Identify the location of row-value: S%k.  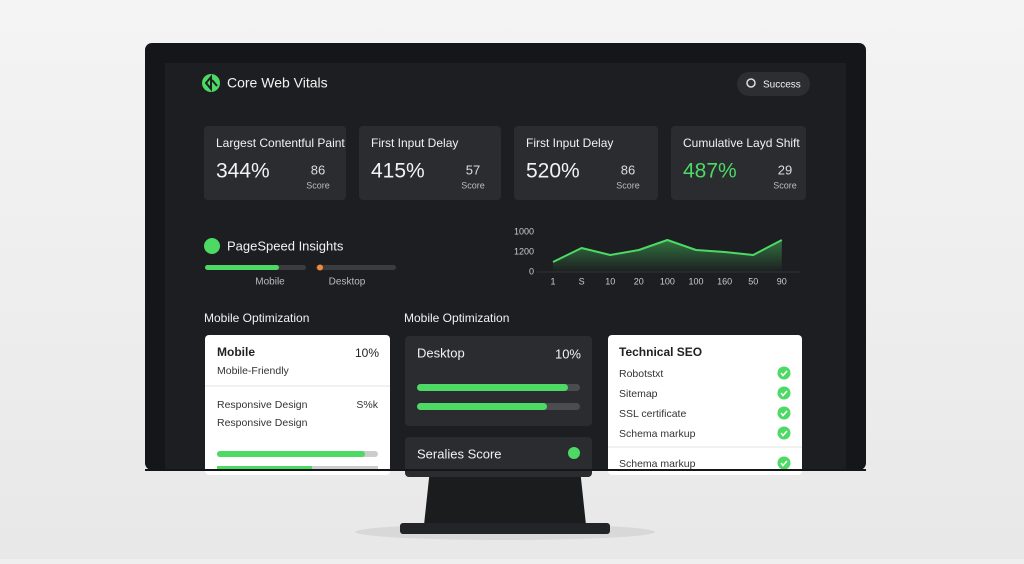
(367, 405).